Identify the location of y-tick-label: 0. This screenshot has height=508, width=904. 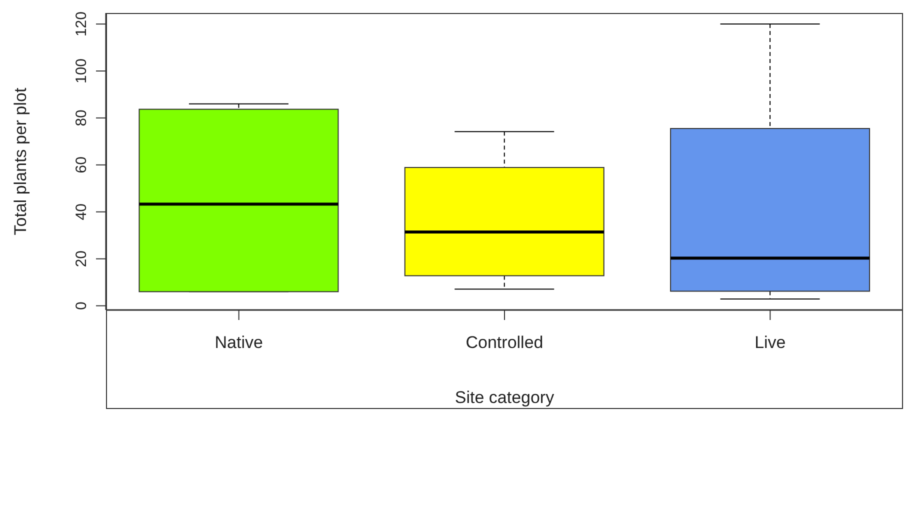
(81, 306).